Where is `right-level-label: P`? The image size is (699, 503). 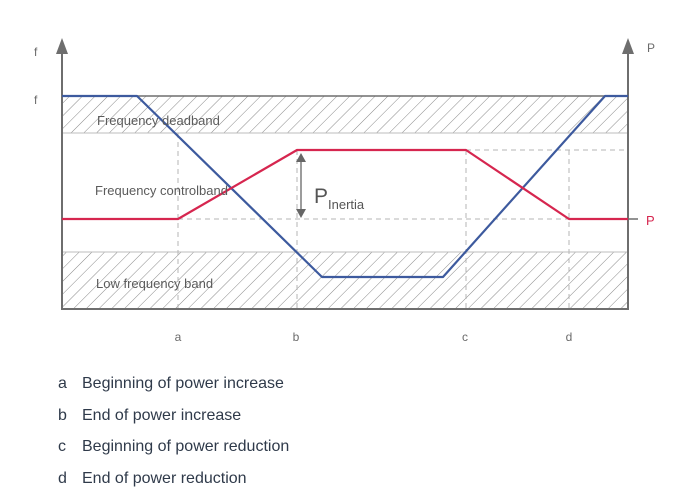
right-level-label: P is located at coordinates (650, 220).